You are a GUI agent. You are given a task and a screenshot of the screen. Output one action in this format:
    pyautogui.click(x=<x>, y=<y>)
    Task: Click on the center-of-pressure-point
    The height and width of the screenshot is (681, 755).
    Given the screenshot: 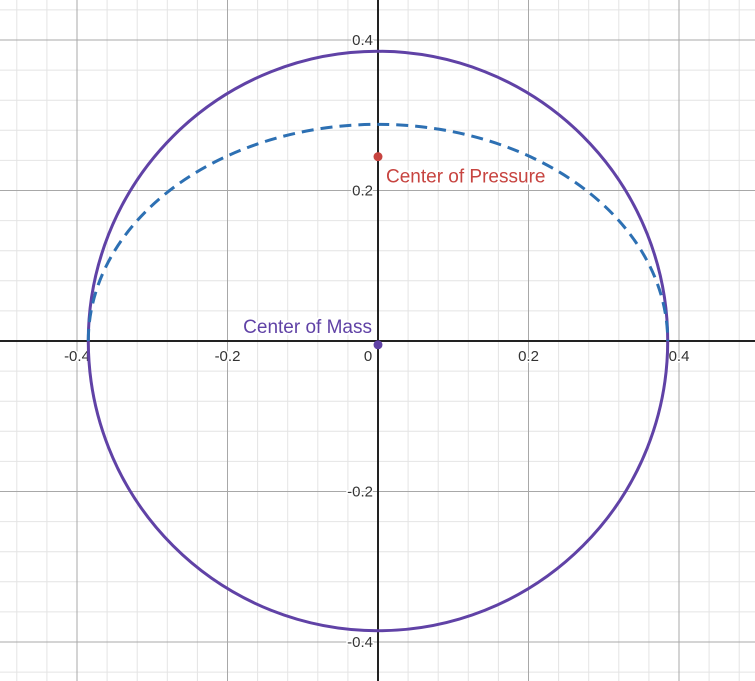 What is the action you would take?
    pyautogui.click(x=378, y=157)
    